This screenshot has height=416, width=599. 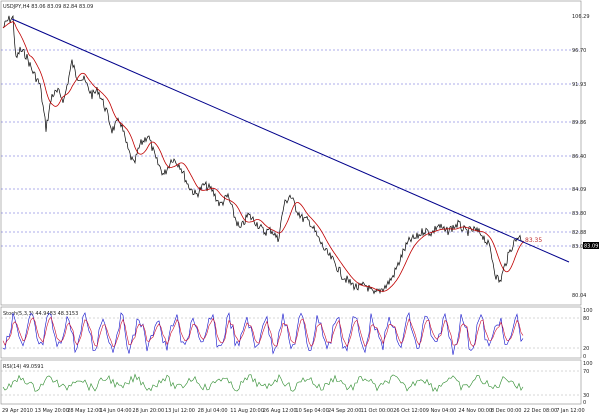 What do you see at coordinates (475, 411) in the screenshot?
I see `time-axis-label: 24 Nov 00:00` at bounding box center [475, 411].